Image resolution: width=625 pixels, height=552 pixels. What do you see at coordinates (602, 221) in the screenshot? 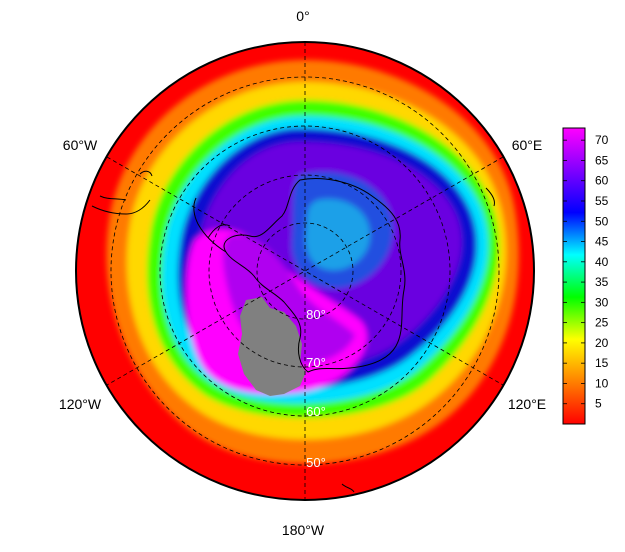
I see `colorbar-tick-label: 50` at bounding box center [602, 221].